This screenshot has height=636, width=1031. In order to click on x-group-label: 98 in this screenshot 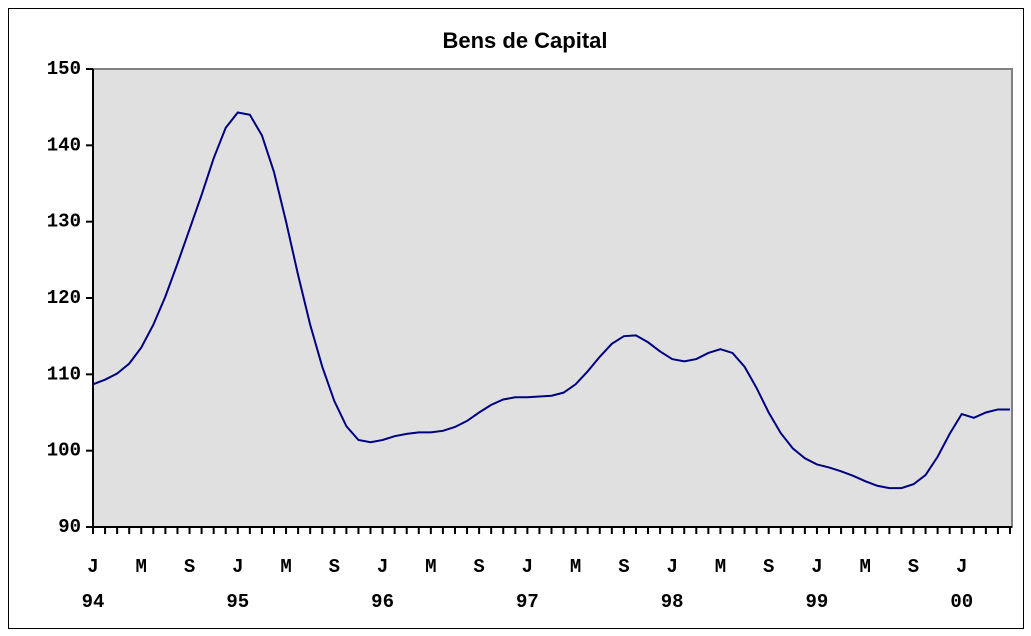, I will do `click(672, 602)`.